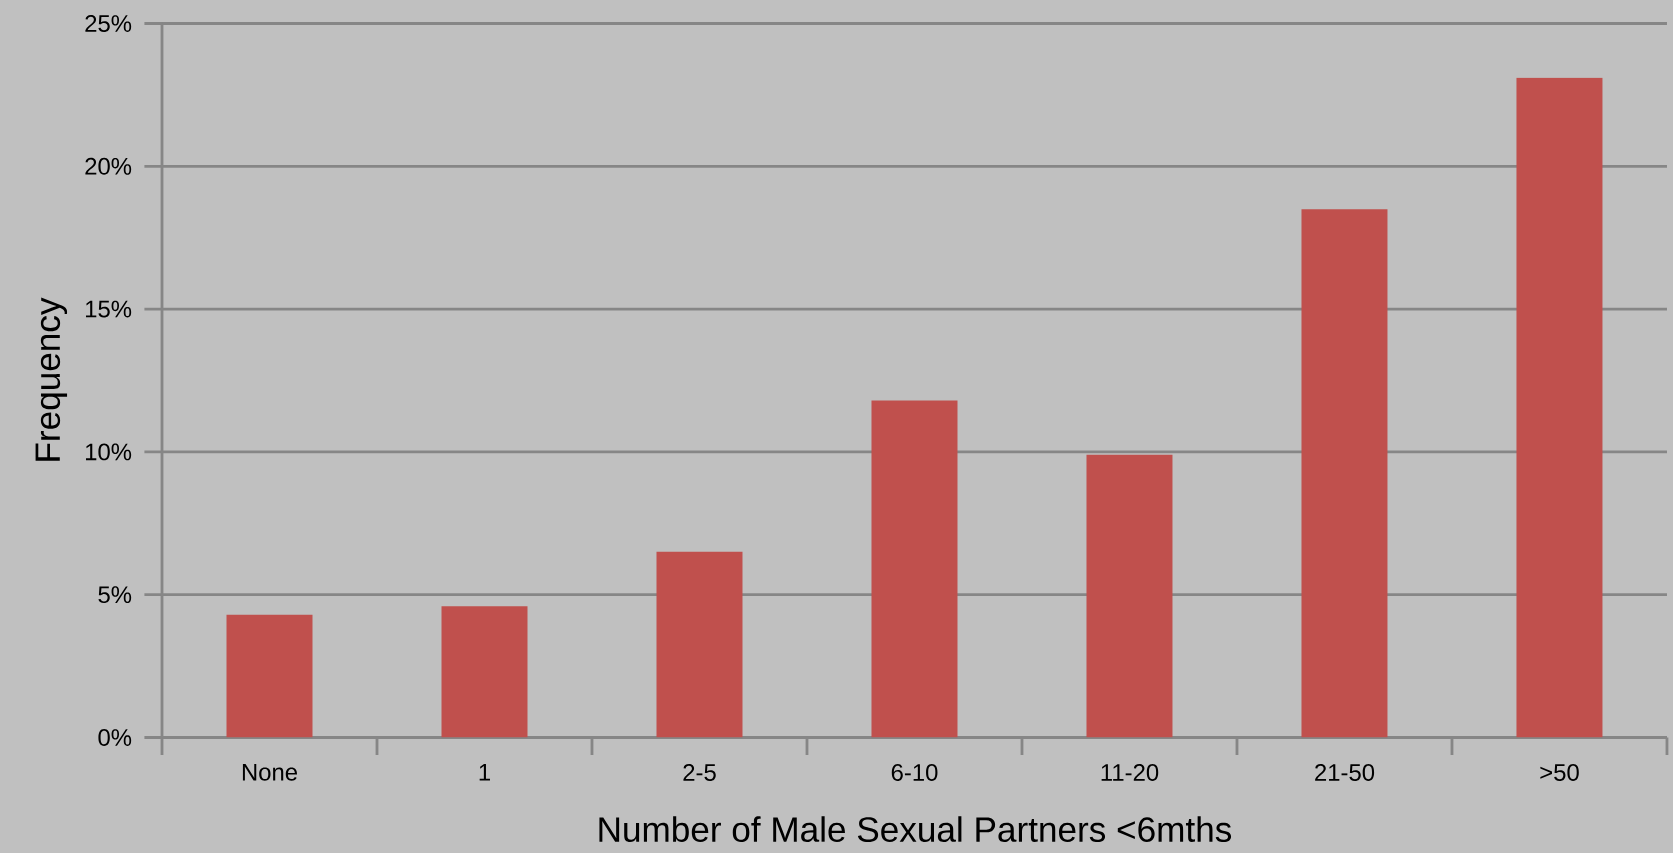 This screenshot has height=853, width=1673. What do you see at coordinates (109, 452) in the screenshot?
I see `y-tick-label: 10%` at bounding box center [109, 452].